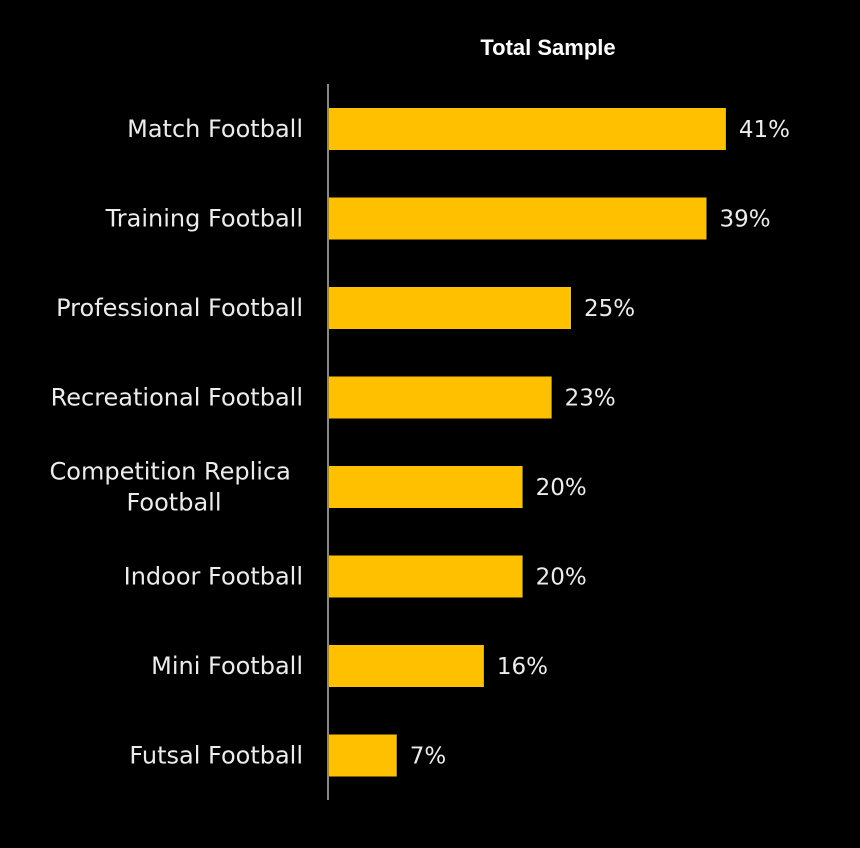 This screenshot has height=848, width=860. Describe the element at coordinates (179, 308) in the screenshot. I see `category-label: Professional Football` at that location.